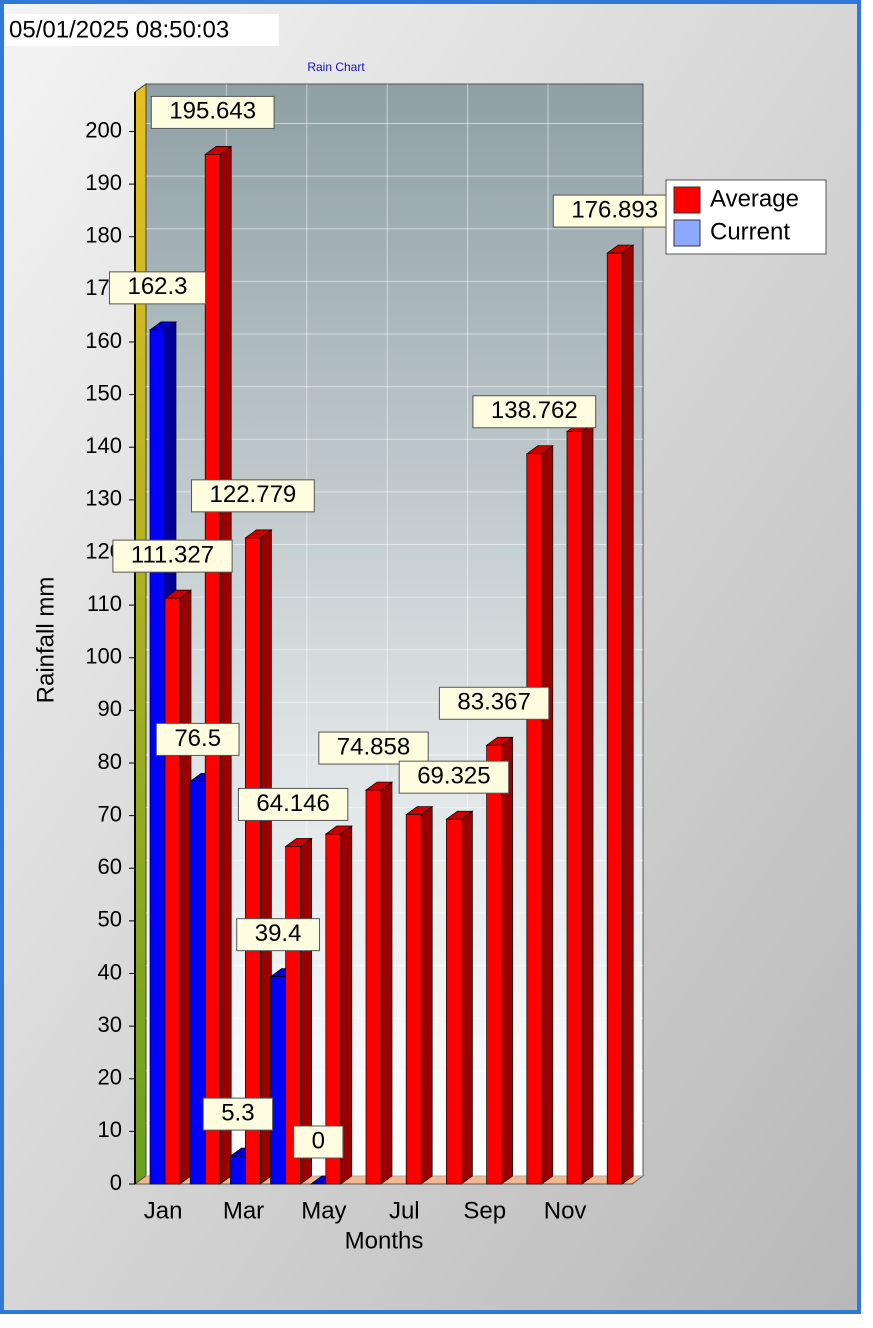 Image resolution: width=873 pixels, height=1328 pixels. I want to click on y-tick-label: 70, so click(110, 813).